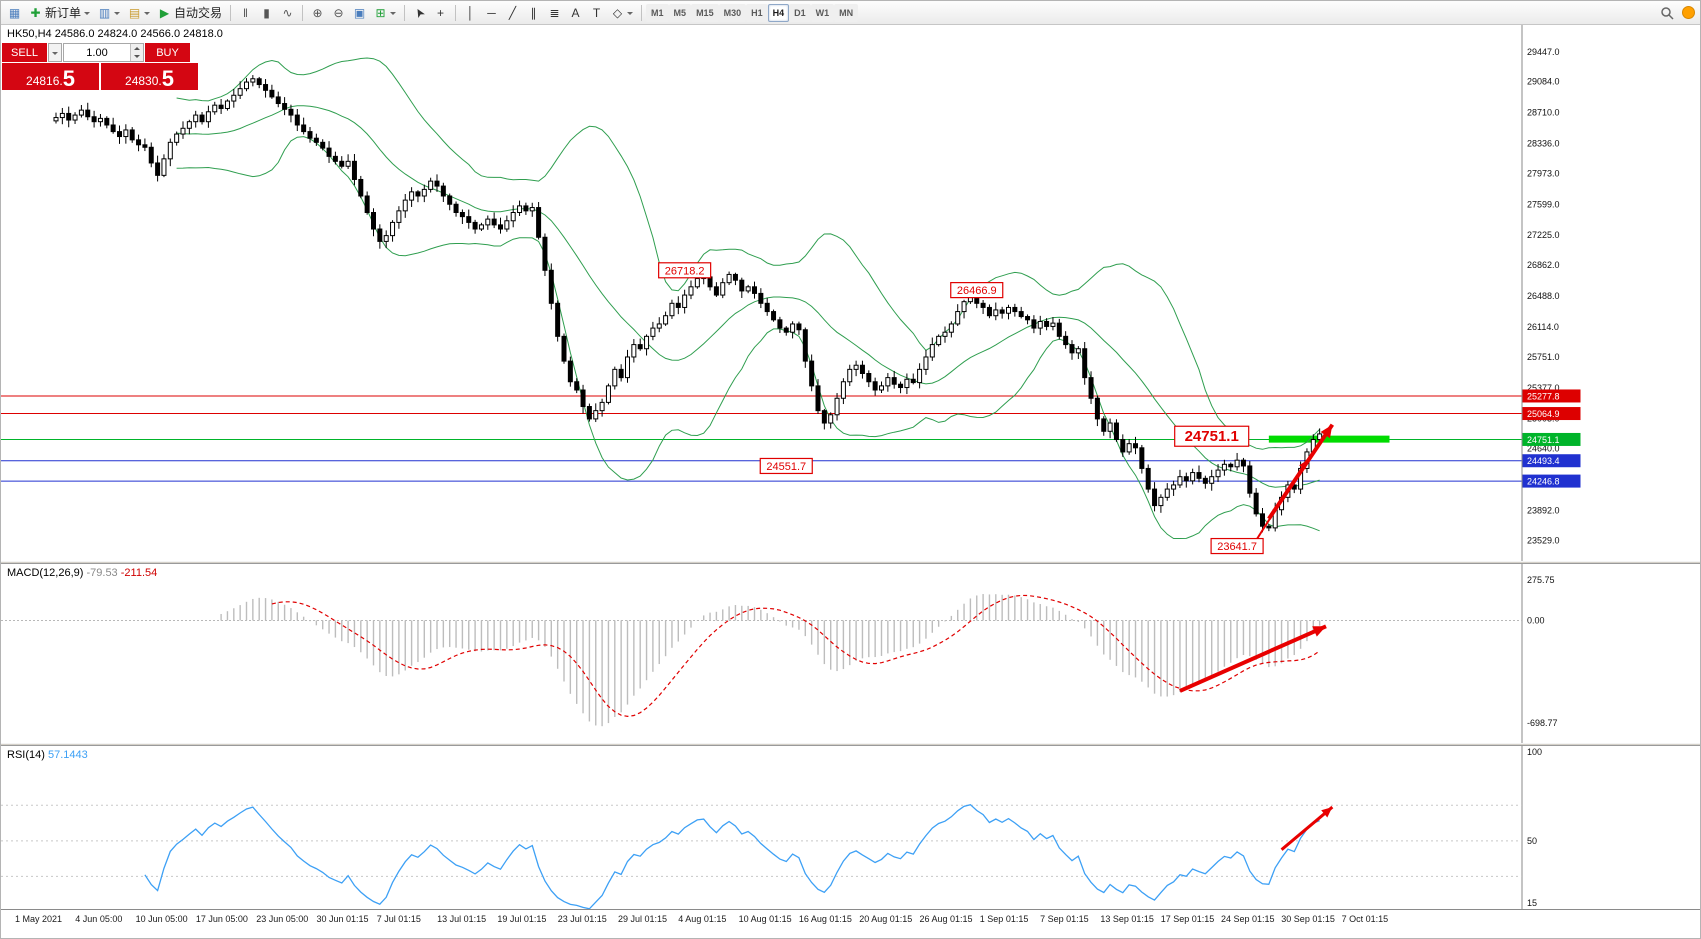  Describe the element at coordinates (757, 12) in the screenshot. I see `timeframe-button-h1: H1` at that location.